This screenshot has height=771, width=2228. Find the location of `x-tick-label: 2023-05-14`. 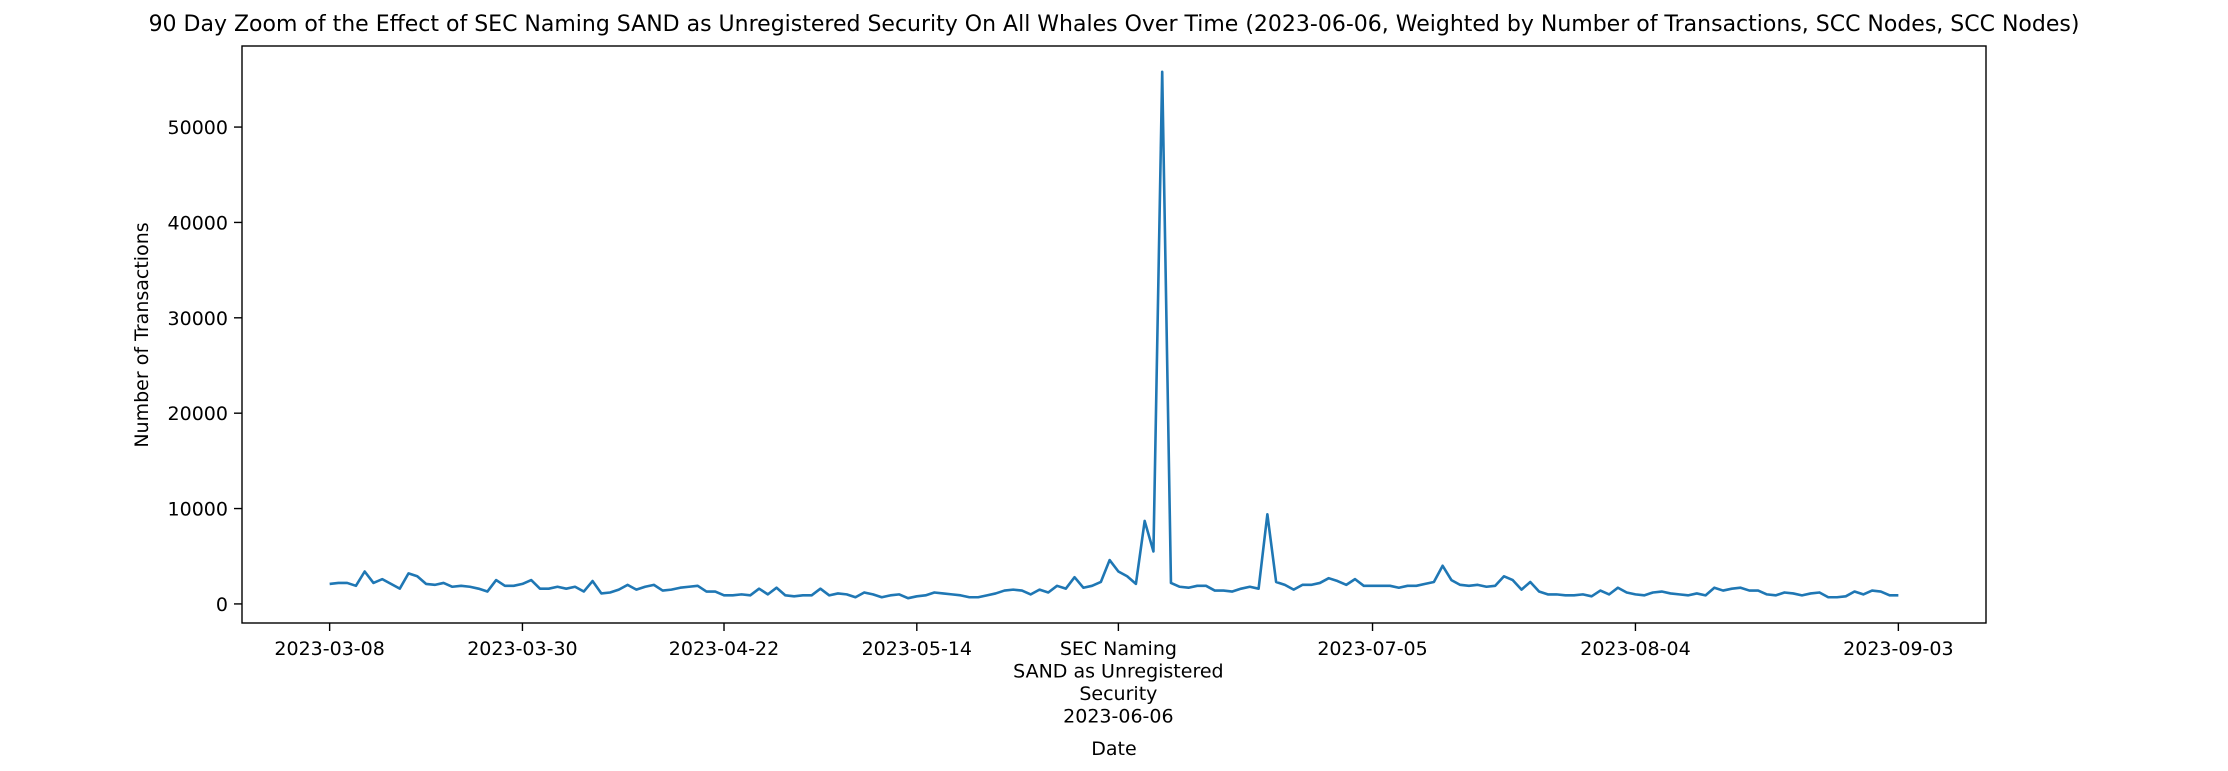

x-tick-label: 2023-05-14 is located at coordinates (917, 649).